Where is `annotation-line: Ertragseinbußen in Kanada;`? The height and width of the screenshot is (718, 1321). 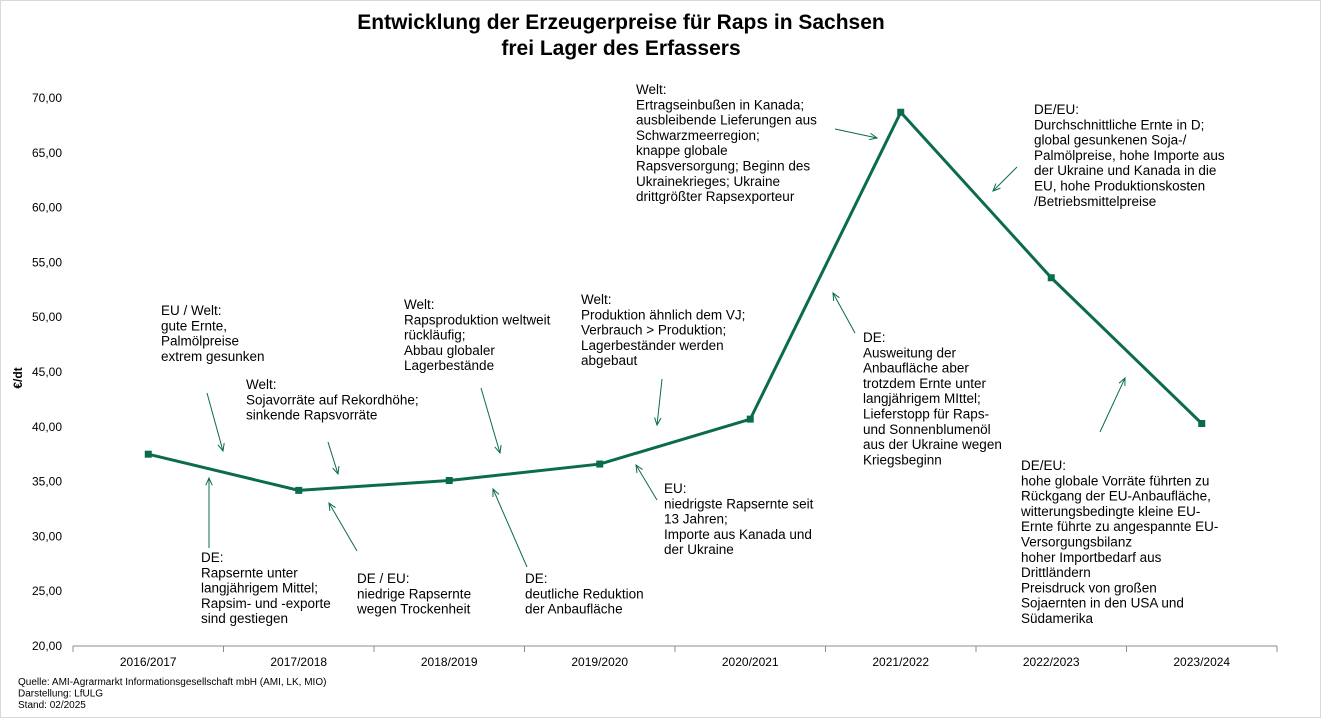 annotation-line: Ertragseinbußen in Kanada; is located at coordinates (720, 104).